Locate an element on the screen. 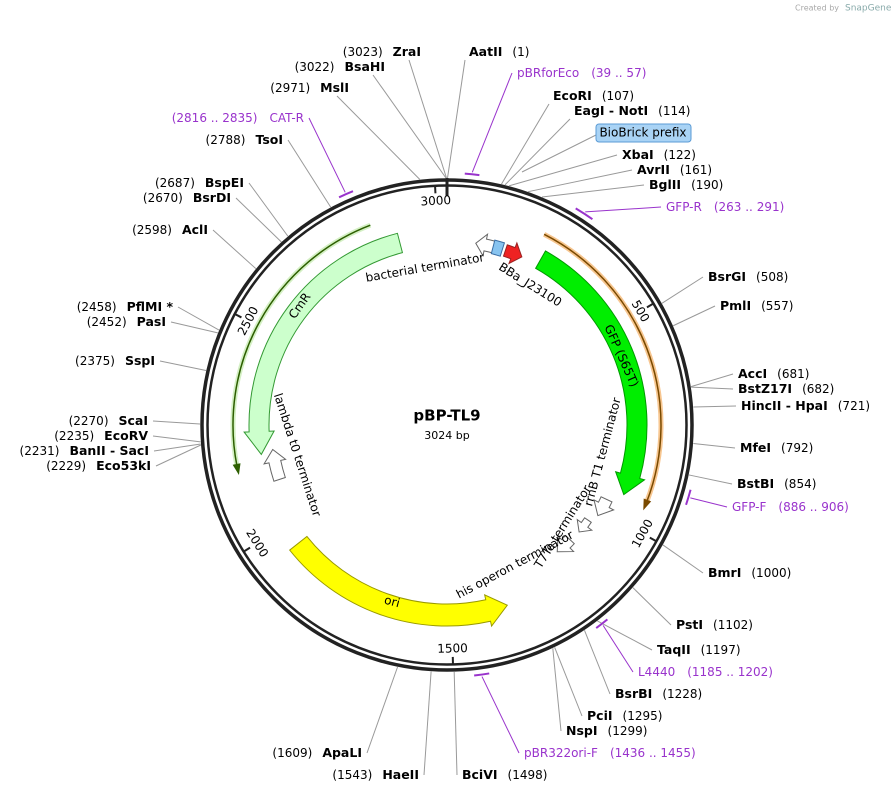 The width and height of the screenshot is (893, 797). site-name: BanII - SacI is located at coordinates (109, 450).